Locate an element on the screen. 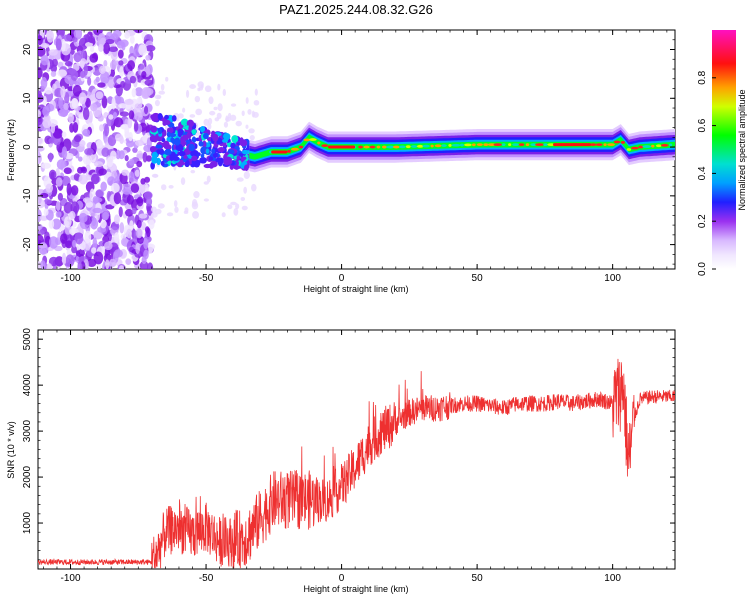 The image size is (750, 600). y-tick-label: 20 is located at coordinates (27, 50).